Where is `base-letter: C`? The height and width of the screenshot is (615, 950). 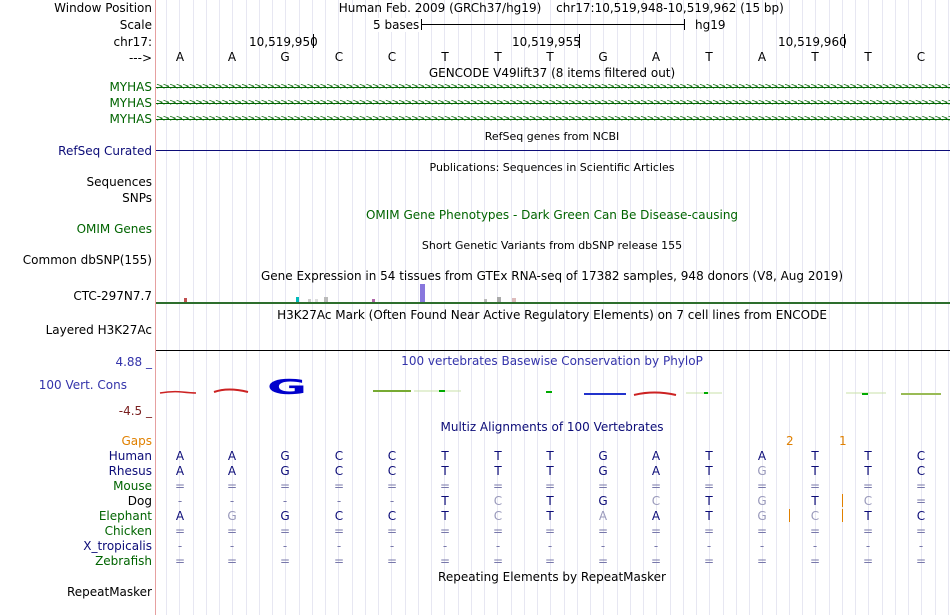
base-letter: C is located at coordinates (921, 57).